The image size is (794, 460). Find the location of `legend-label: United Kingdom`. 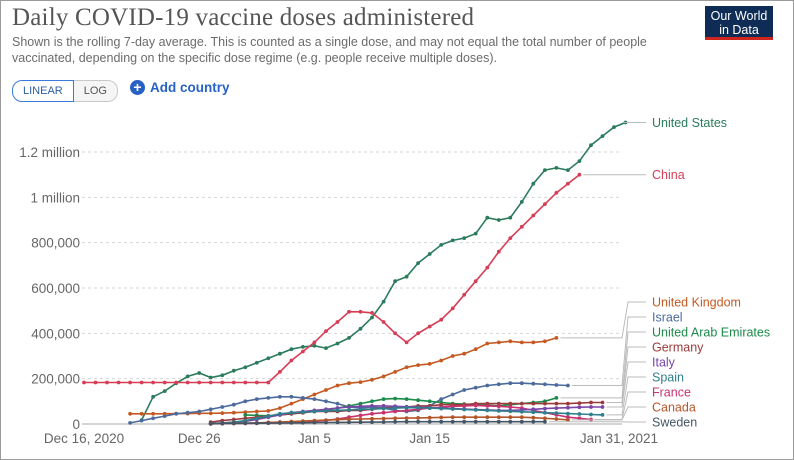

legend-label: United Kingdom is located at coordinates (696, 303).